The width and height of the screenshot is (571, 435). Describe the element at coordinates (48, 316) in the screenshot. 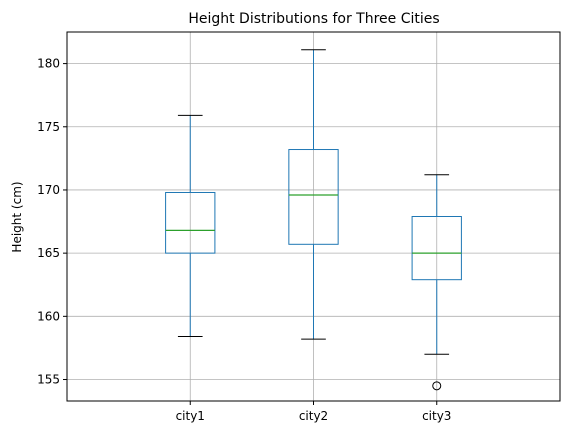

I see `y-tick-label: 160` at that location.